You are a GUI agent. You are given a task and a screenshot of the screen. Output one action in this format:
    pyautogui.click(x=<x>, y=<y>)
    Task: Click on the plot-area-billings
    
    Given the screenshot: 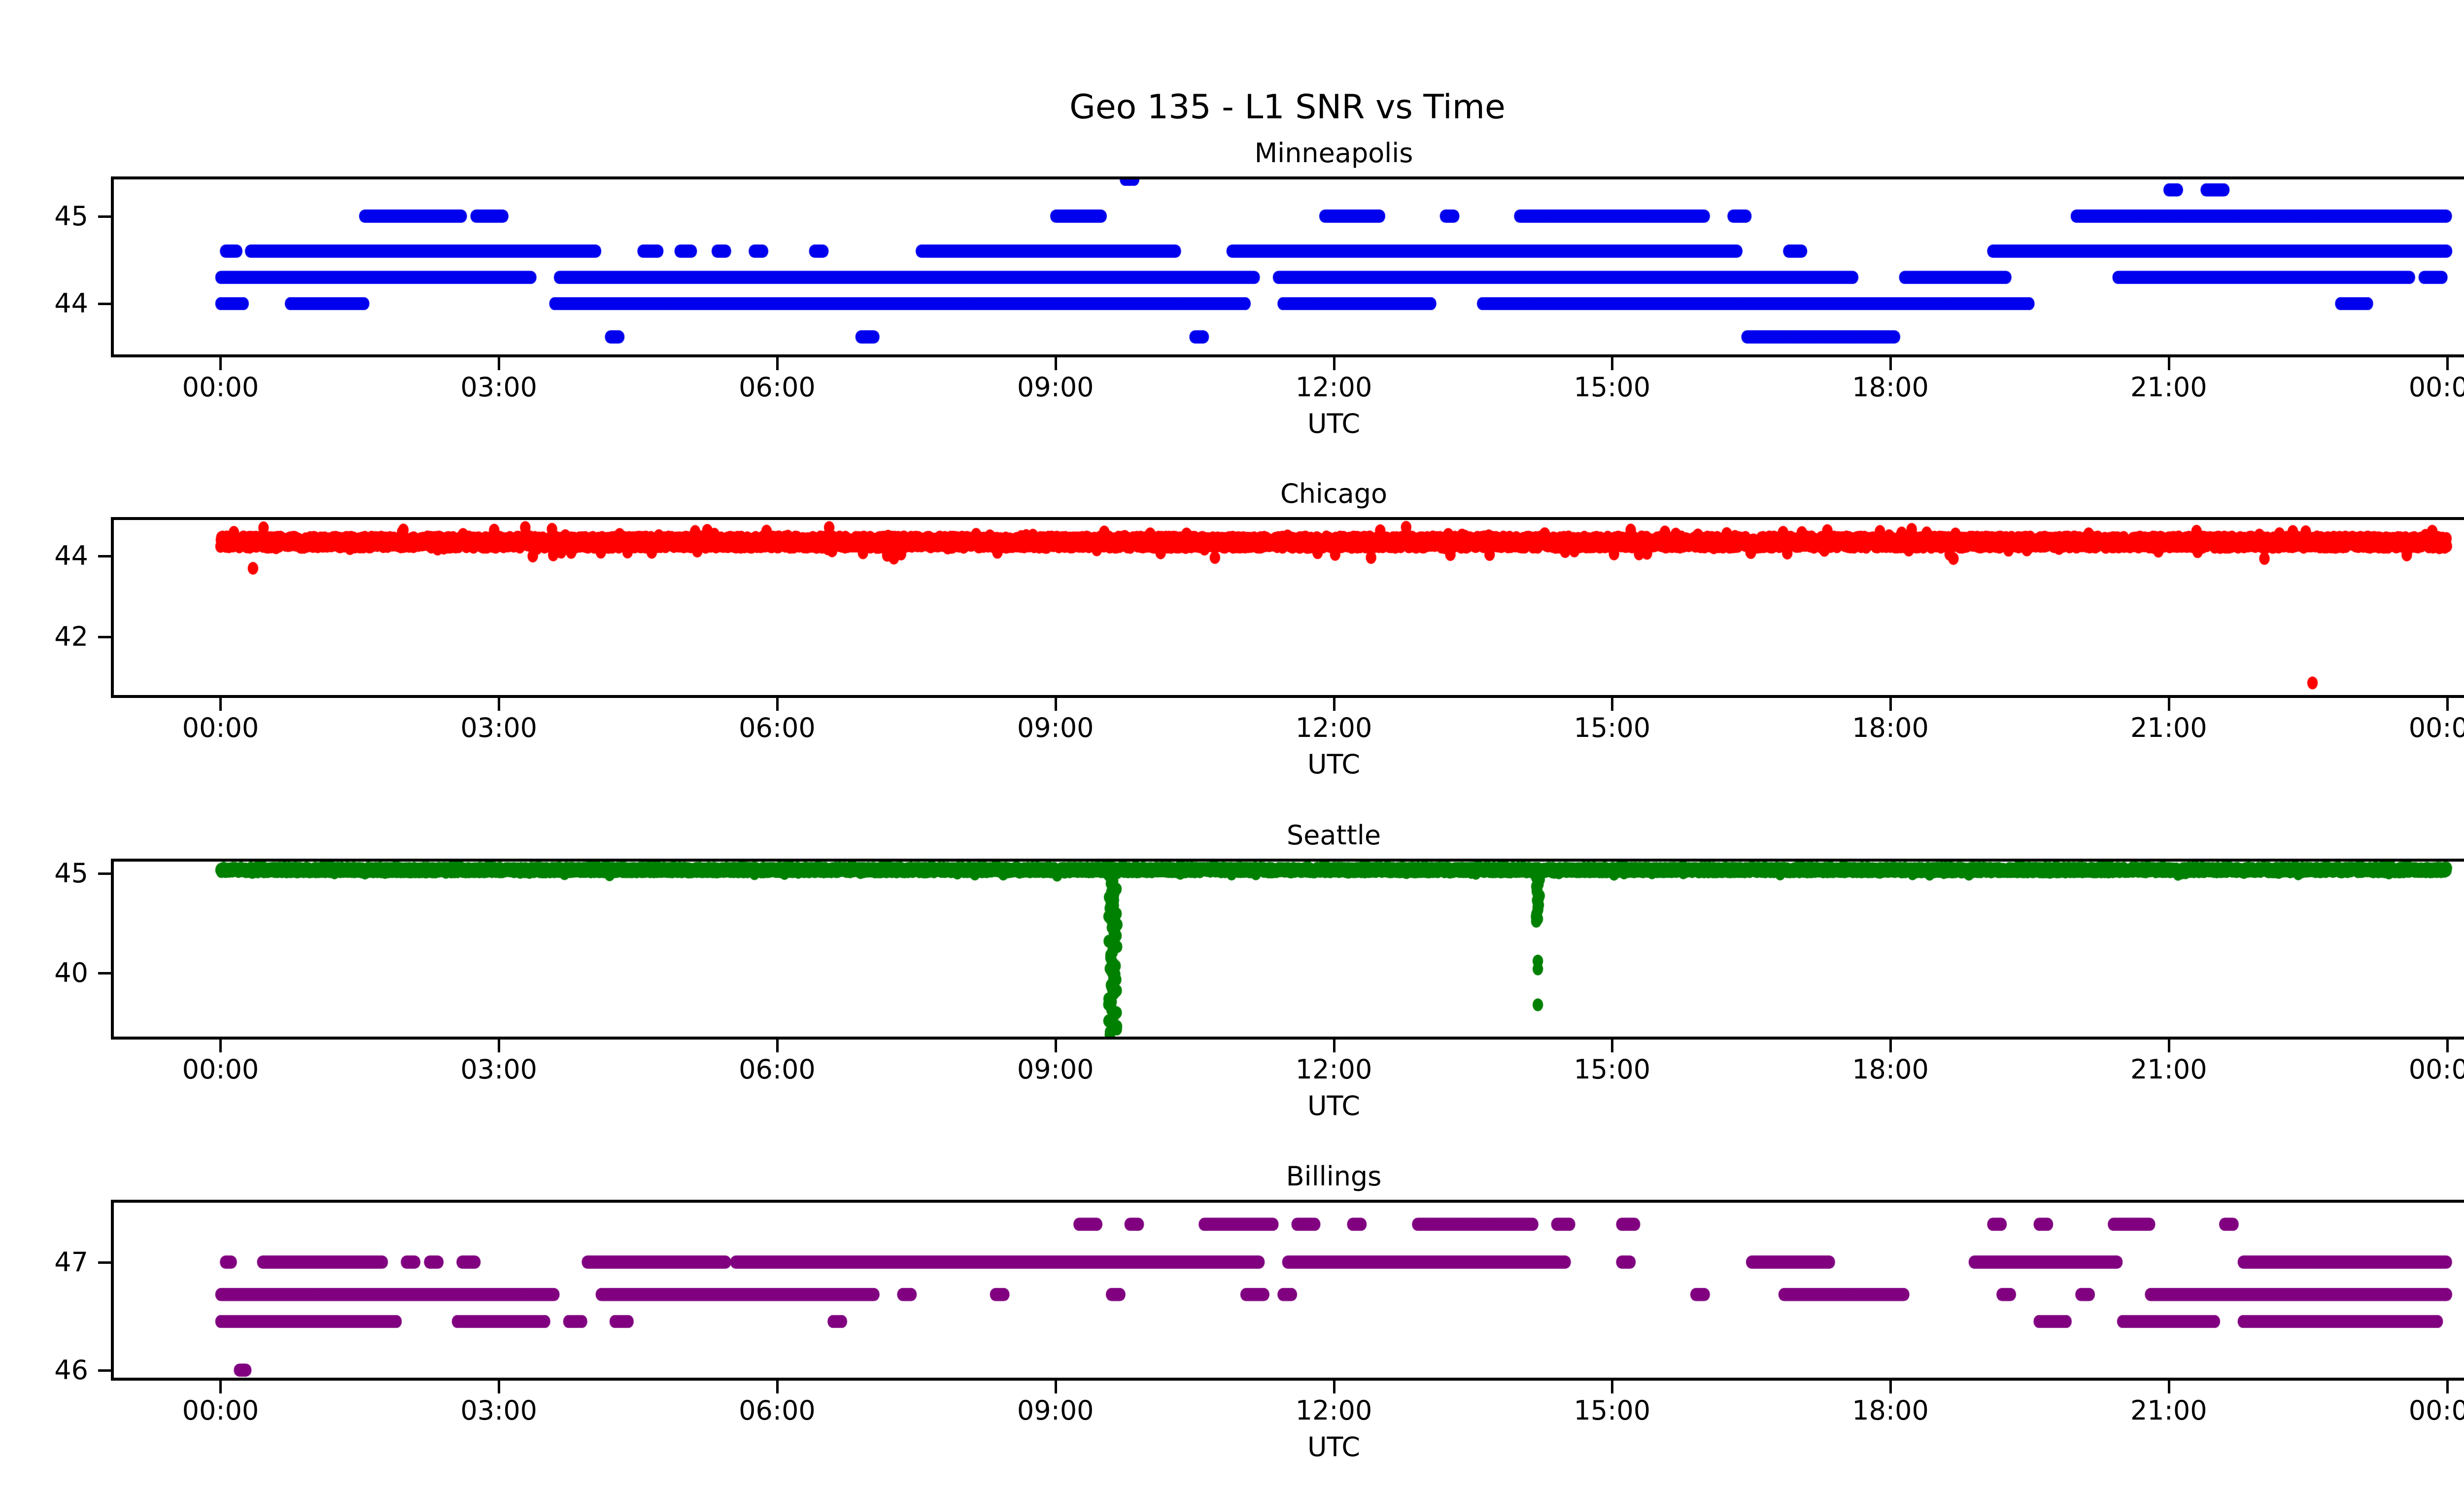 What is the action you would take?
    pyautogui.click(x=1287, y=1290)
    